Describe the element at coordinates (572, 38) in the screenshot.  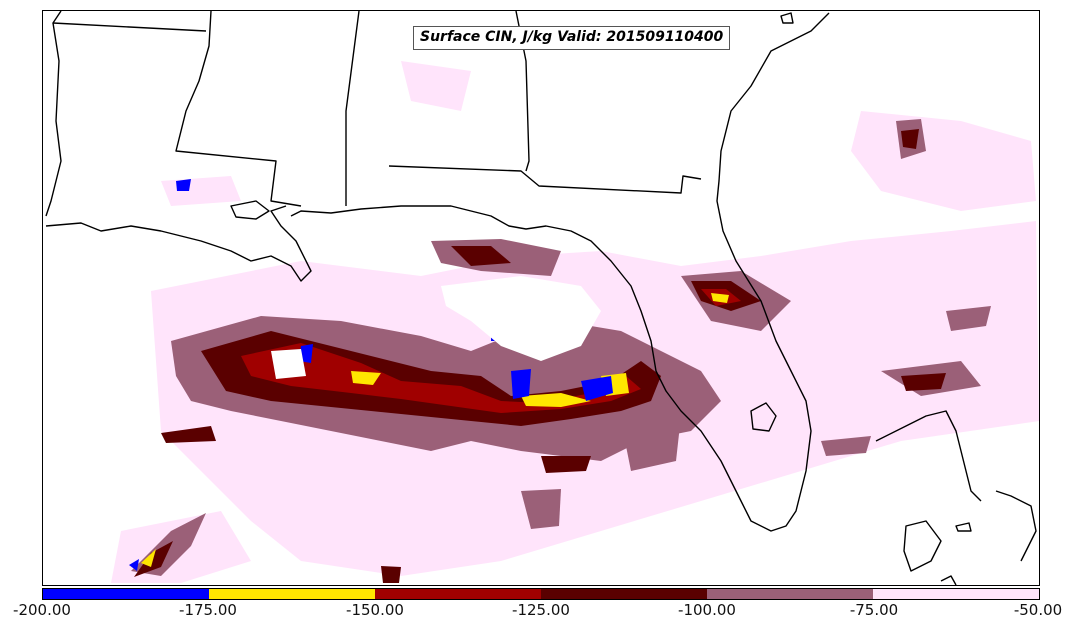
I see `map-title: Surface CIN, J/kg Valid: 201509110400` at that location.